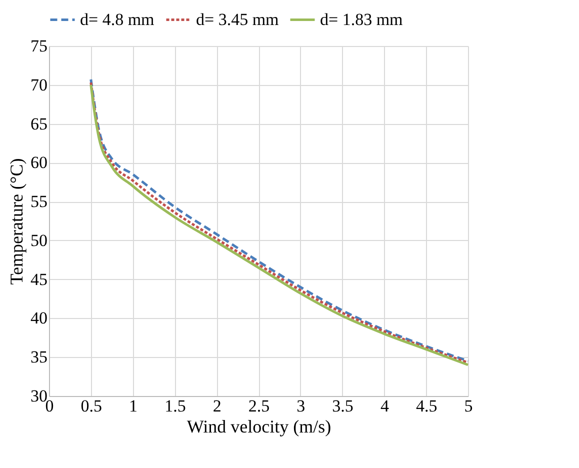 Image resolution: width=579 pixels, height=468 pixels. I want to click on x-axis-title: Wind velocity (m/s), so click(259, 426).